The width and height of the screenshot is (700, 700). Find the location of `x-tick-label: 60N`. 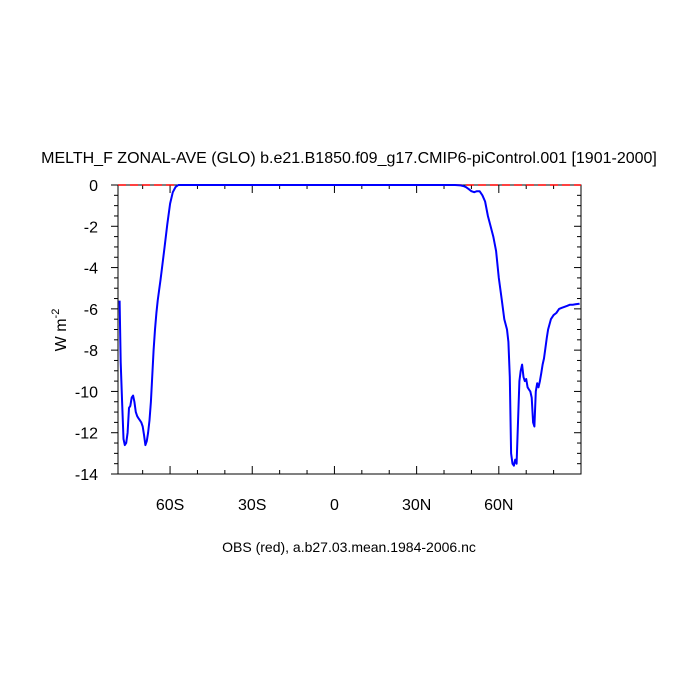

x-tick-label: 60N is located at coordinates (498, 505).